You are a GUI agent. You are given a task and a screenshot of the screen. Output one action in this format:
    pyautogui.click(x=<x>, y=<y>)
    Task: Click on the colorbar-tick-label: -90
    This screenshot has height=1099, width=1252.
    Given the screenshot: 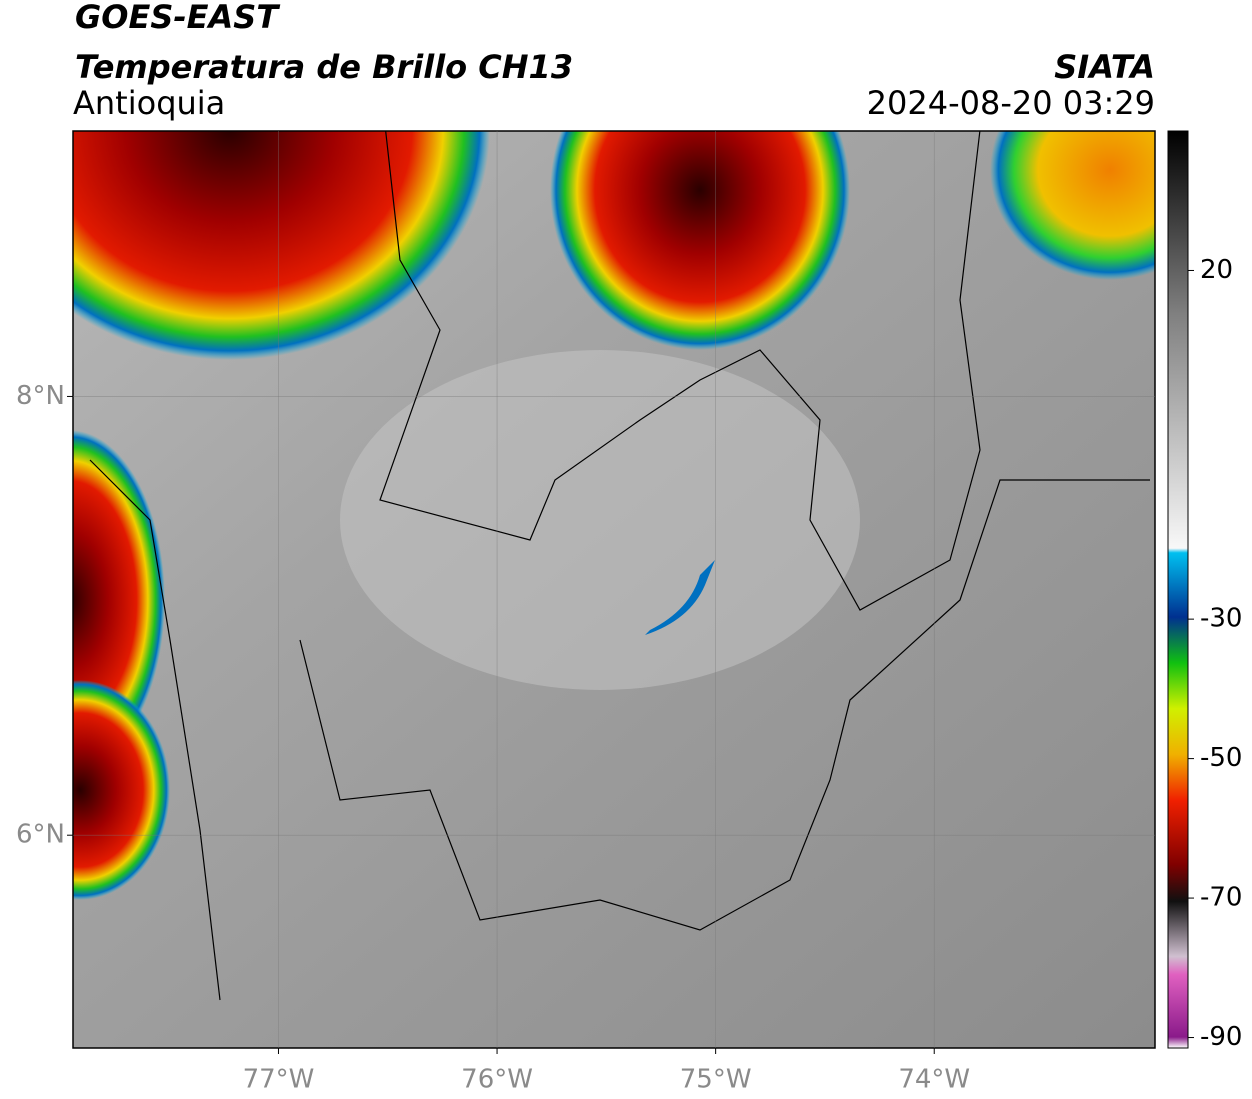 What is the action you would take?
    pyautogui.click(x=1221, y=1037)
    